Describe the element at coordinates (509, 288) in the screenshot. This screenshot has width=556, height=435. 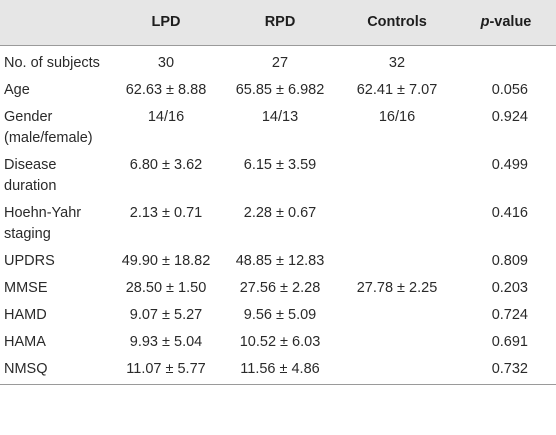
I see `cell-p-value: 0.203` at that location.